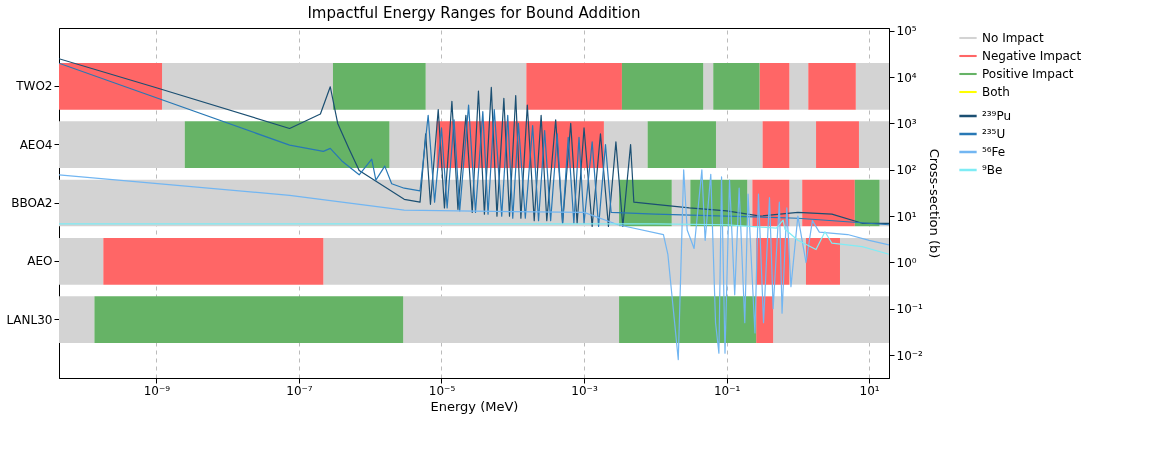 This screenshot has width=1169, height=456. What do you see at coordinates (584, 390) in the screenshot?
I see `x-tick-label: 10⁻³` at bounding box center [584, 390].